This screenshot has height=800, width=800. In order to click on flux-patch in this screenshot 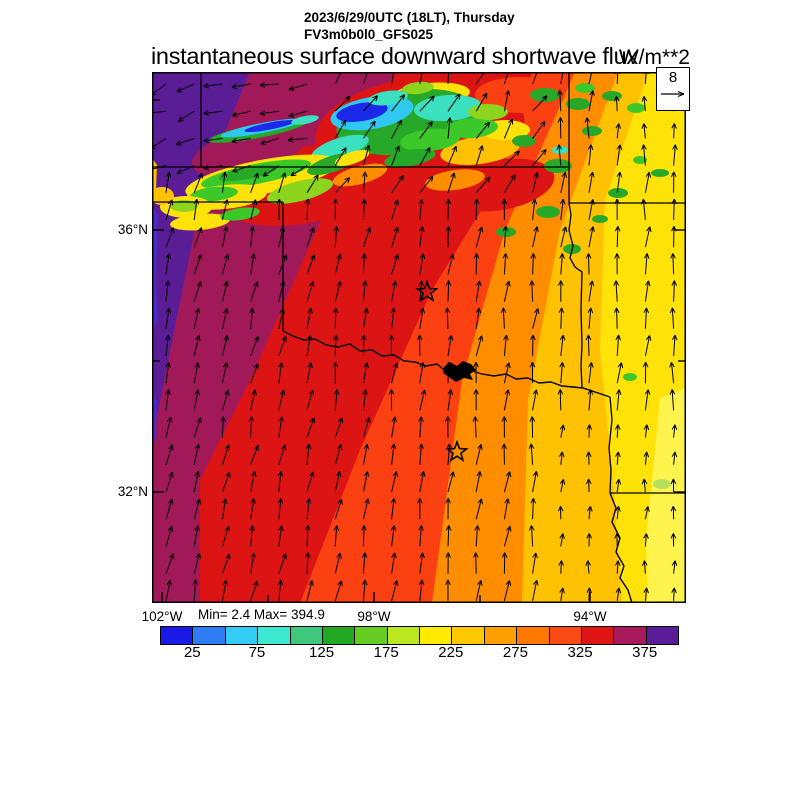, I will do `click(666, 495)`.